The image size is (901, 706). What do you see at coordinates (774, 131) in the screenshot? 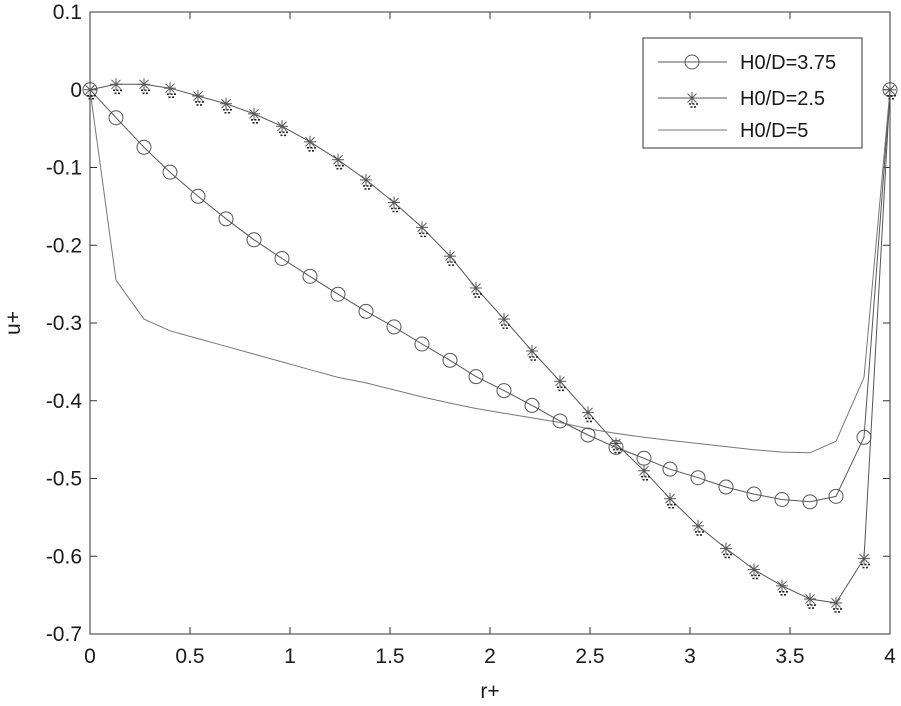
I see `legend-label: H0/D=5` at bounding box center [774, 131].